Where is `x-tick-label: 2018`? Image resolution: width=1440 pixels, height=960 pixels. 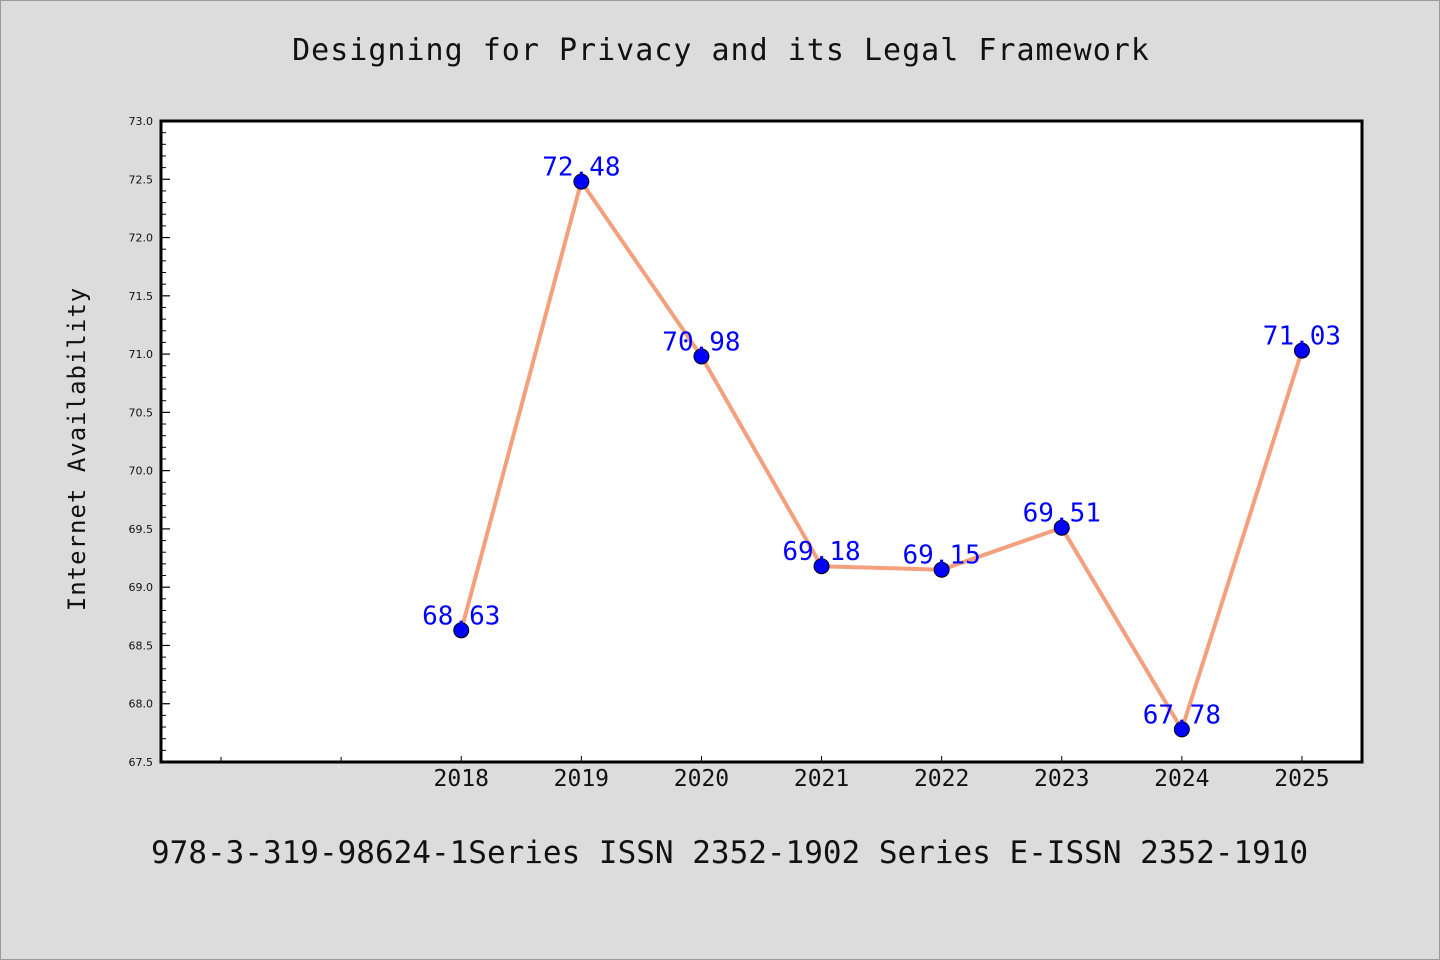
x-tick-label: 2018 is located at coordinates (461, 779).